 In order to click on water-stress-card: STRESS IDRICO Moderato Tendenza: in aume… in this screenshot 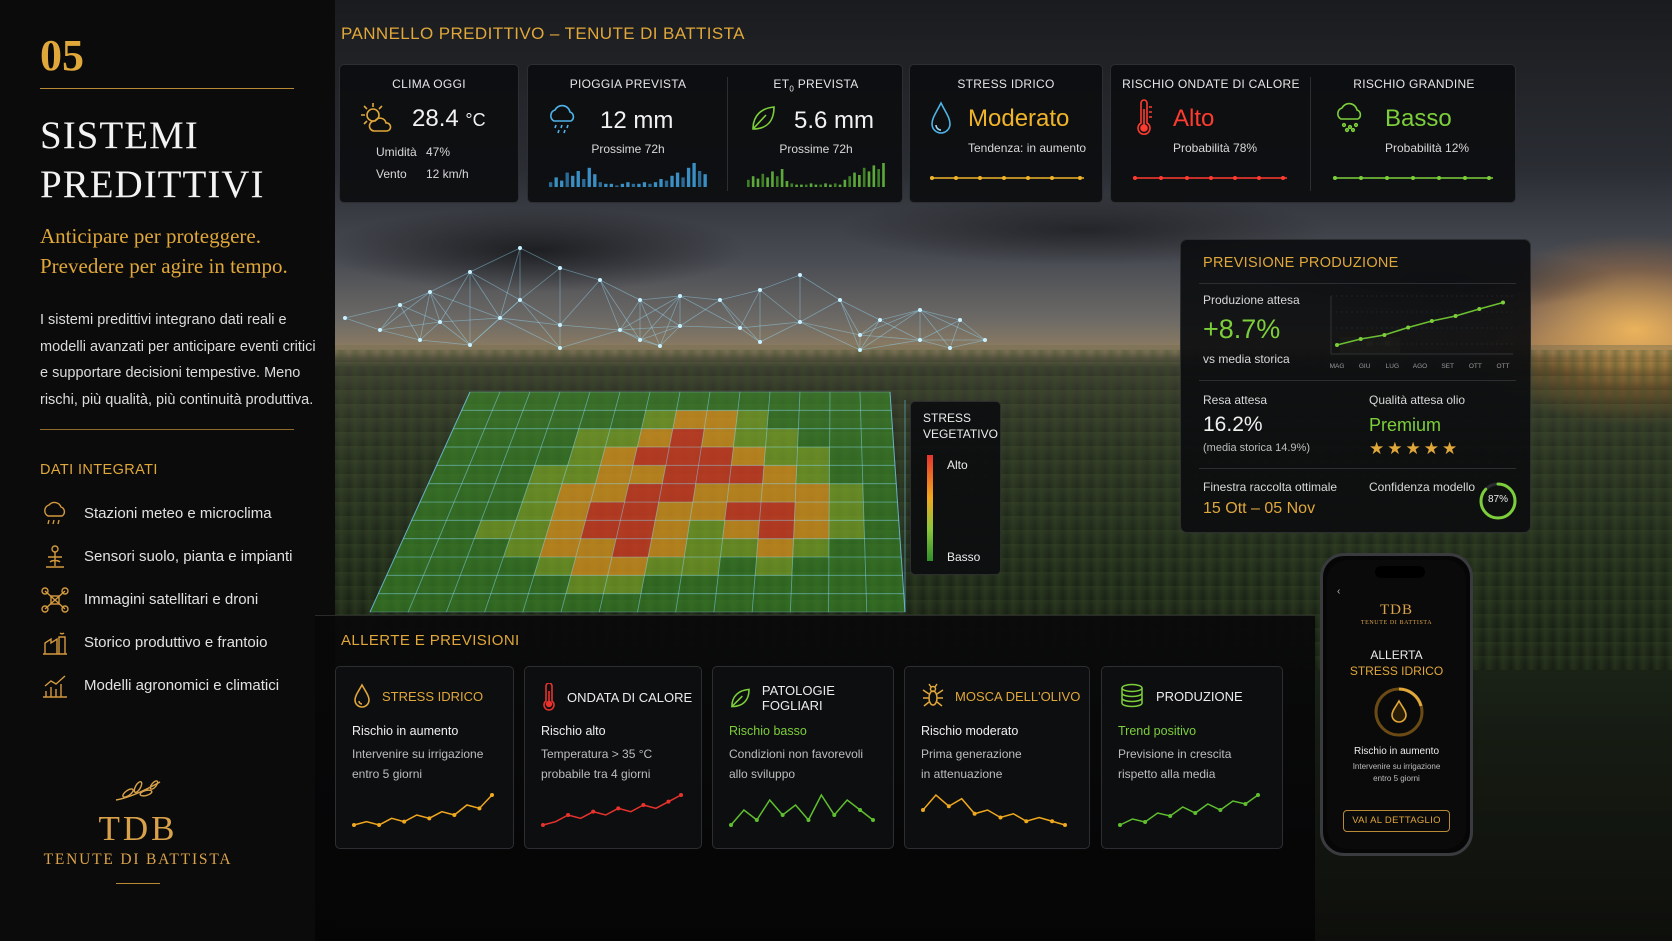, I will do `click(1006, 133)`.